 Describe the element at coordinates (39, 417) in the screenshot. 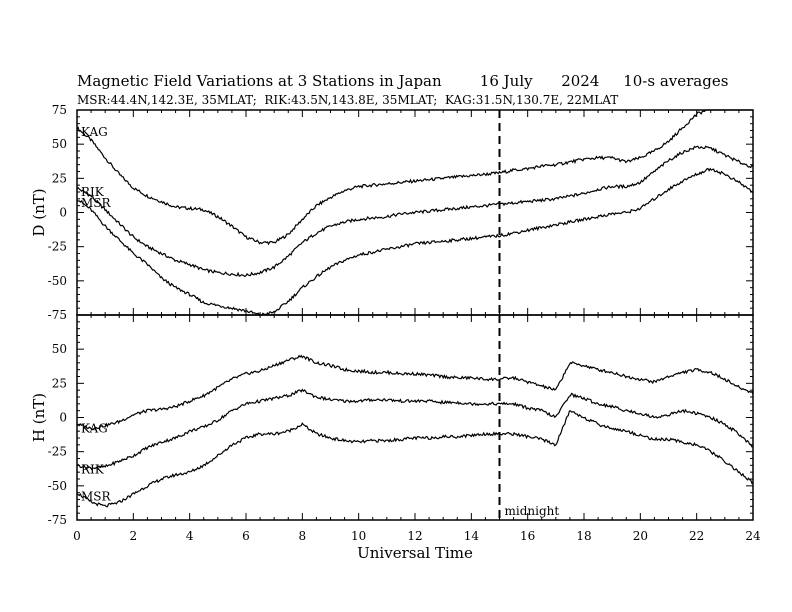

I see `y-axis-label: H (nT)` at that location.